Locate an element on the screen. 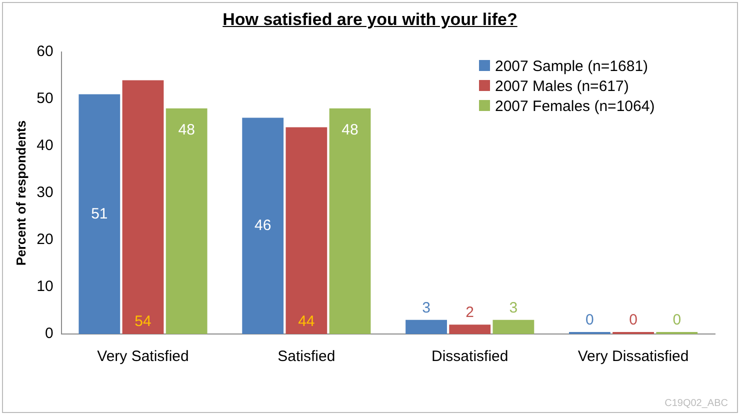 The height and width of the screenshot is (415, 740). data-label: 51 is located at coordinates (99, 213).